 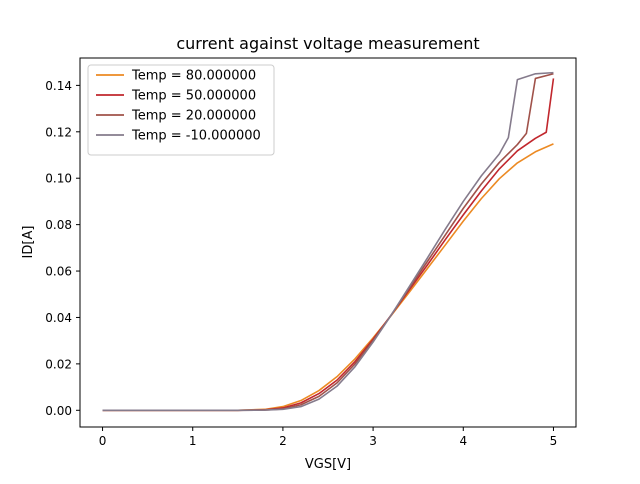 What do you see at coordinates (58, 132) in the screenshot?
I see `y-tick-label: 0.12` at bounding box center [58, 132].